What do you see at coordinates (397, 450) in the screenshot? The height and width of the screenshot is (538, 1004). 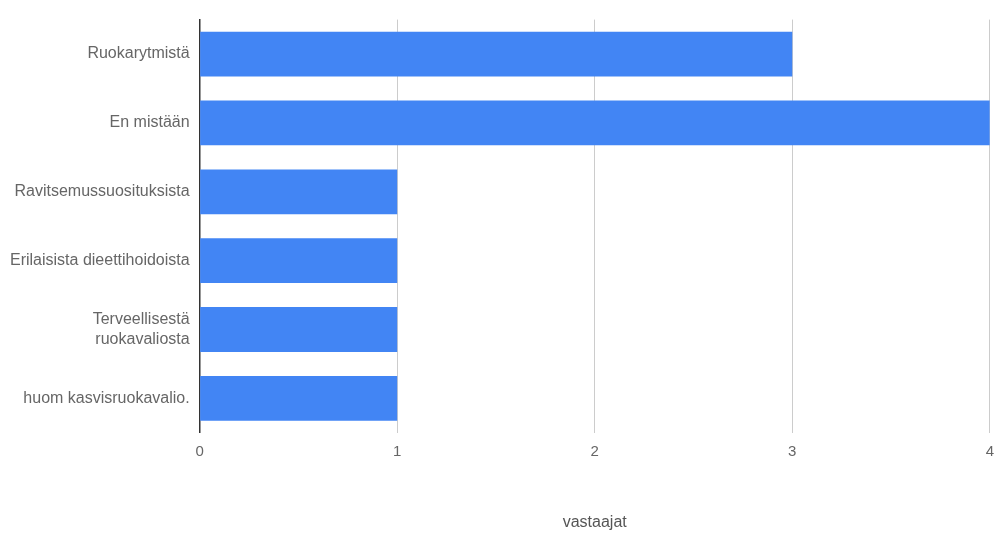 I see `x-tick-label: 1` at bounding box center [397, 450].